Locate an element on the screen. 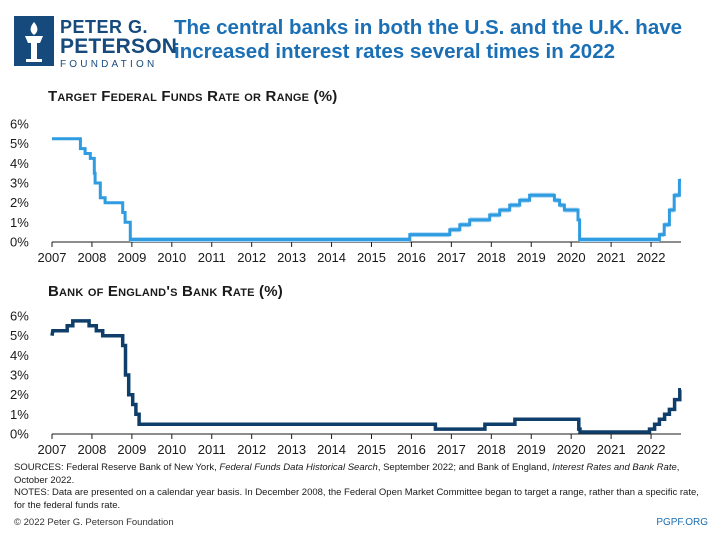 The image size is (720, 540). boe-chart-title: Bank of England's Bank Rate (%) is located at coordinates (165, 291).